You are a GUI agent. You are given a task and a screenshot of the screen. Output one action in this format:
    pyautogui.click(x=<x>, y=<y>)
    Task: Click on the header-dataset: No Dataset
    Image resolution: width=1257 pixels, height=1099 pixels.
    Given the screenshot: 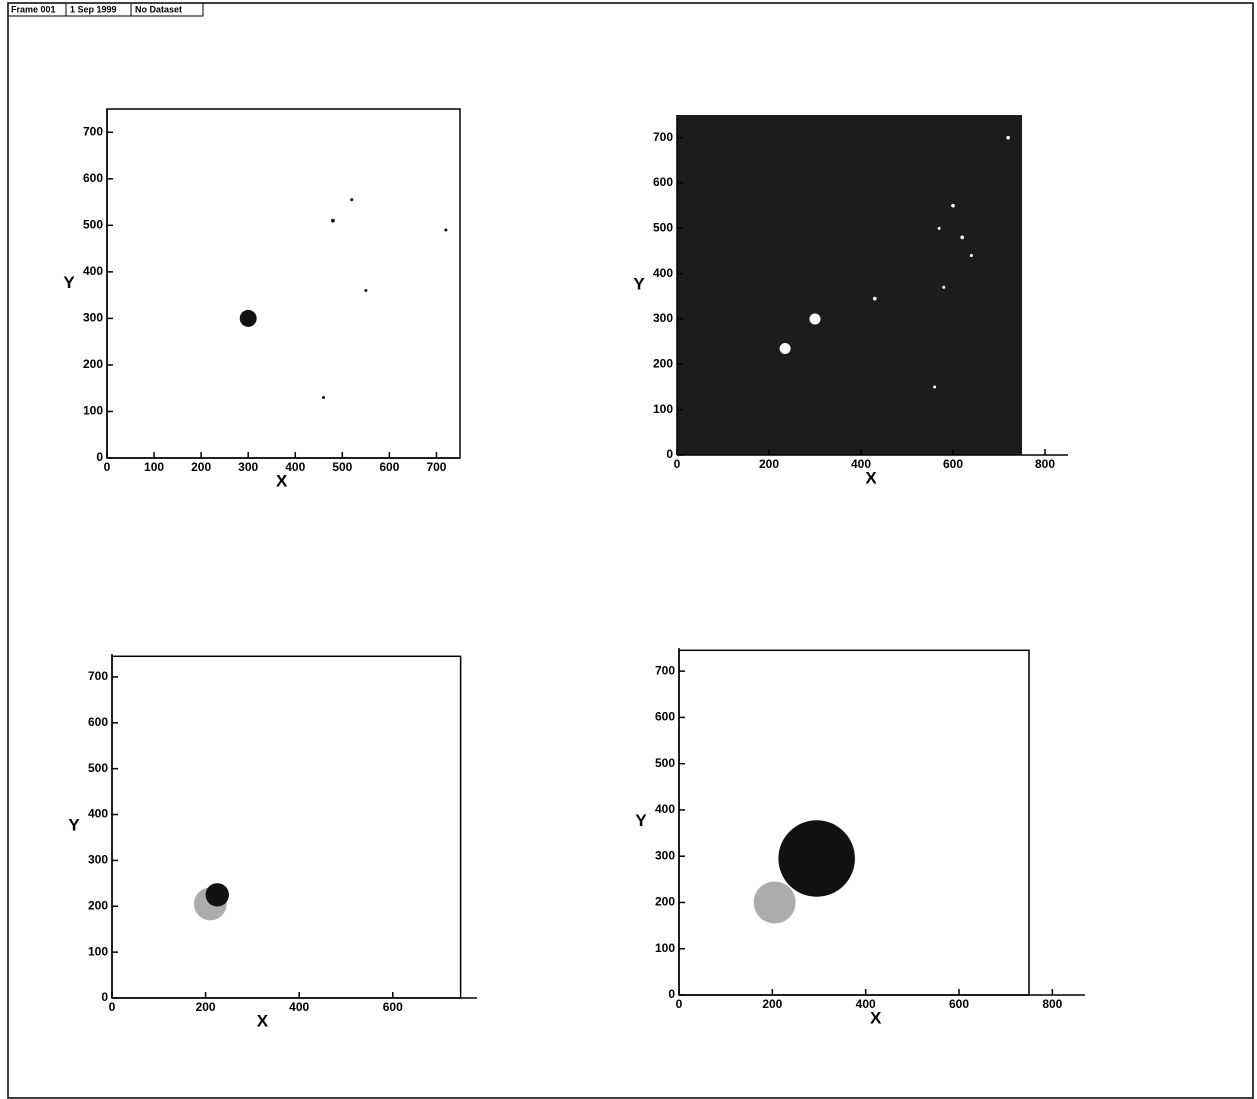 What is the action you would take?
    pyautogui.click(x=158, y=9)
    